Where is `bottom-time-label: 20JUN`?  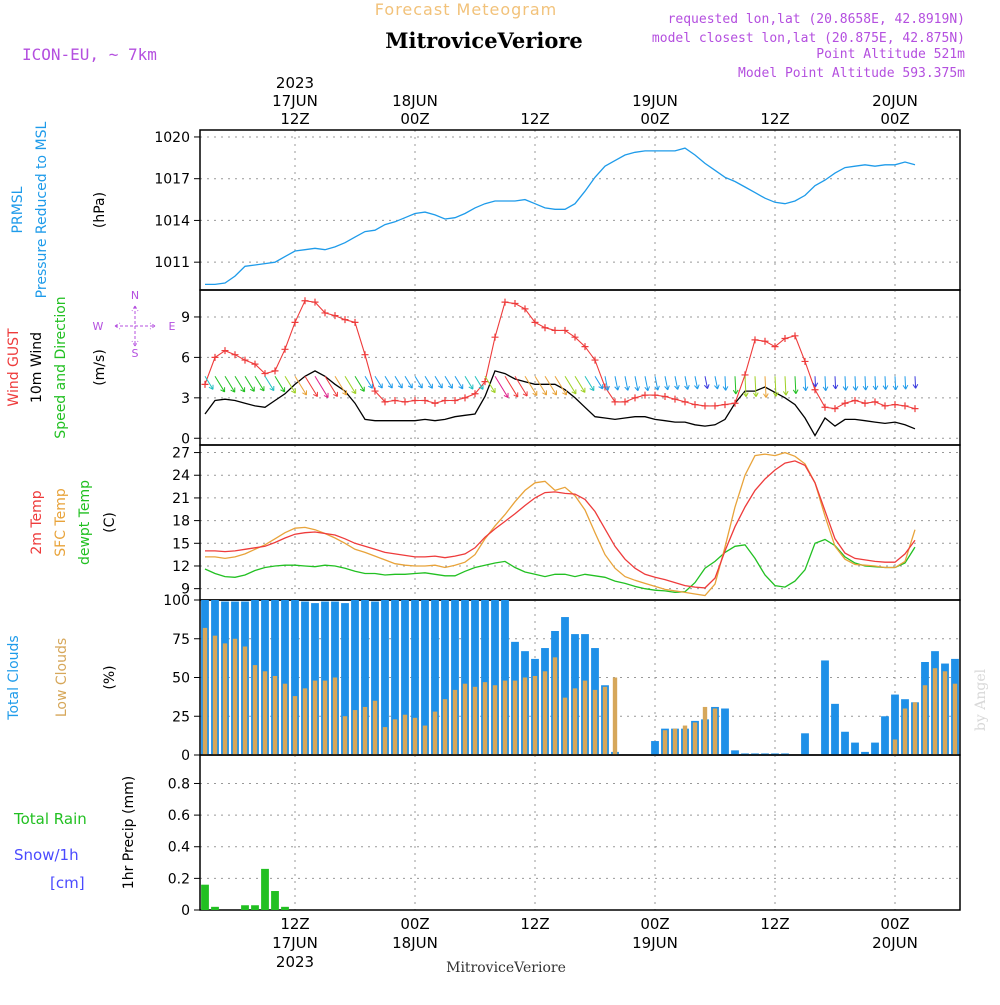 bottom-time-label: 20JUN is located at coordinates (895, 943).